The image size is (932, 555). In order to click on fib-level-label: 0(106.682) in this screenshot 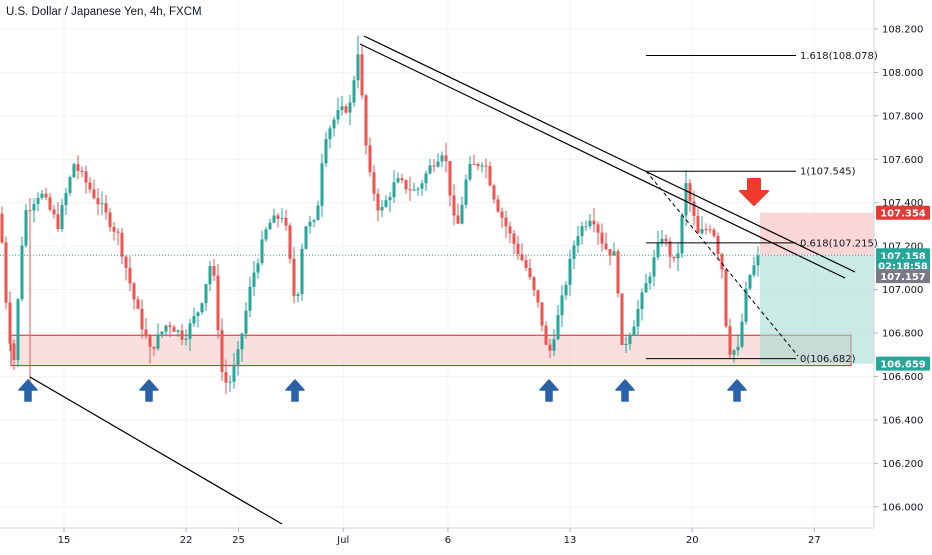, I will do `click(828, 359)`.